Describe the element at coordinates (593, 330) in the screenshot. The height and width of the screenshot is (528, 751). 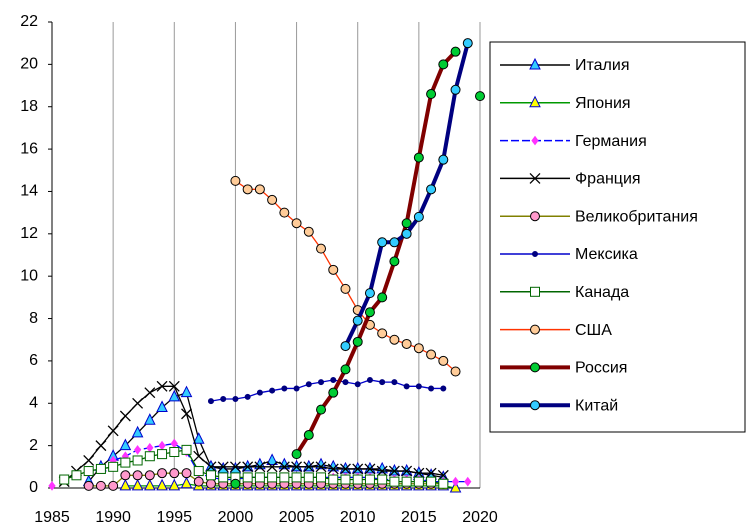
I see `legend-label: США` at that location.